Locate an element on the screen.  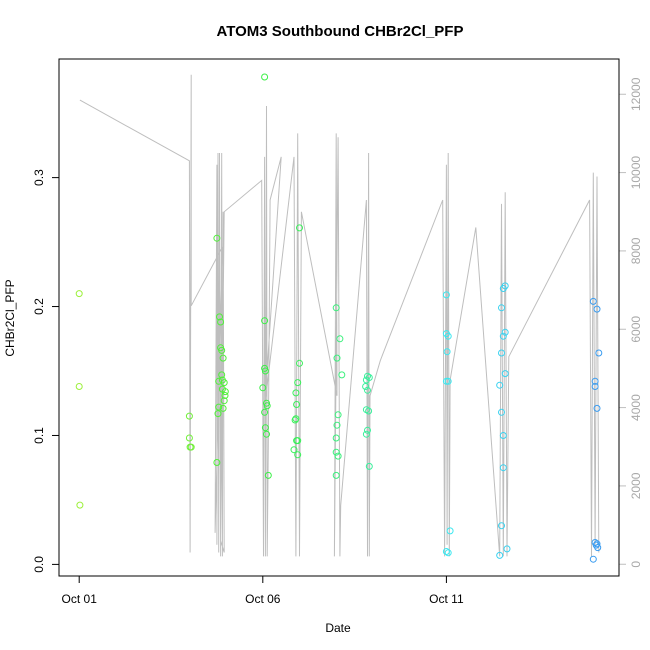
y2-tick-label: 10000 is located at coordinates (636, 173).